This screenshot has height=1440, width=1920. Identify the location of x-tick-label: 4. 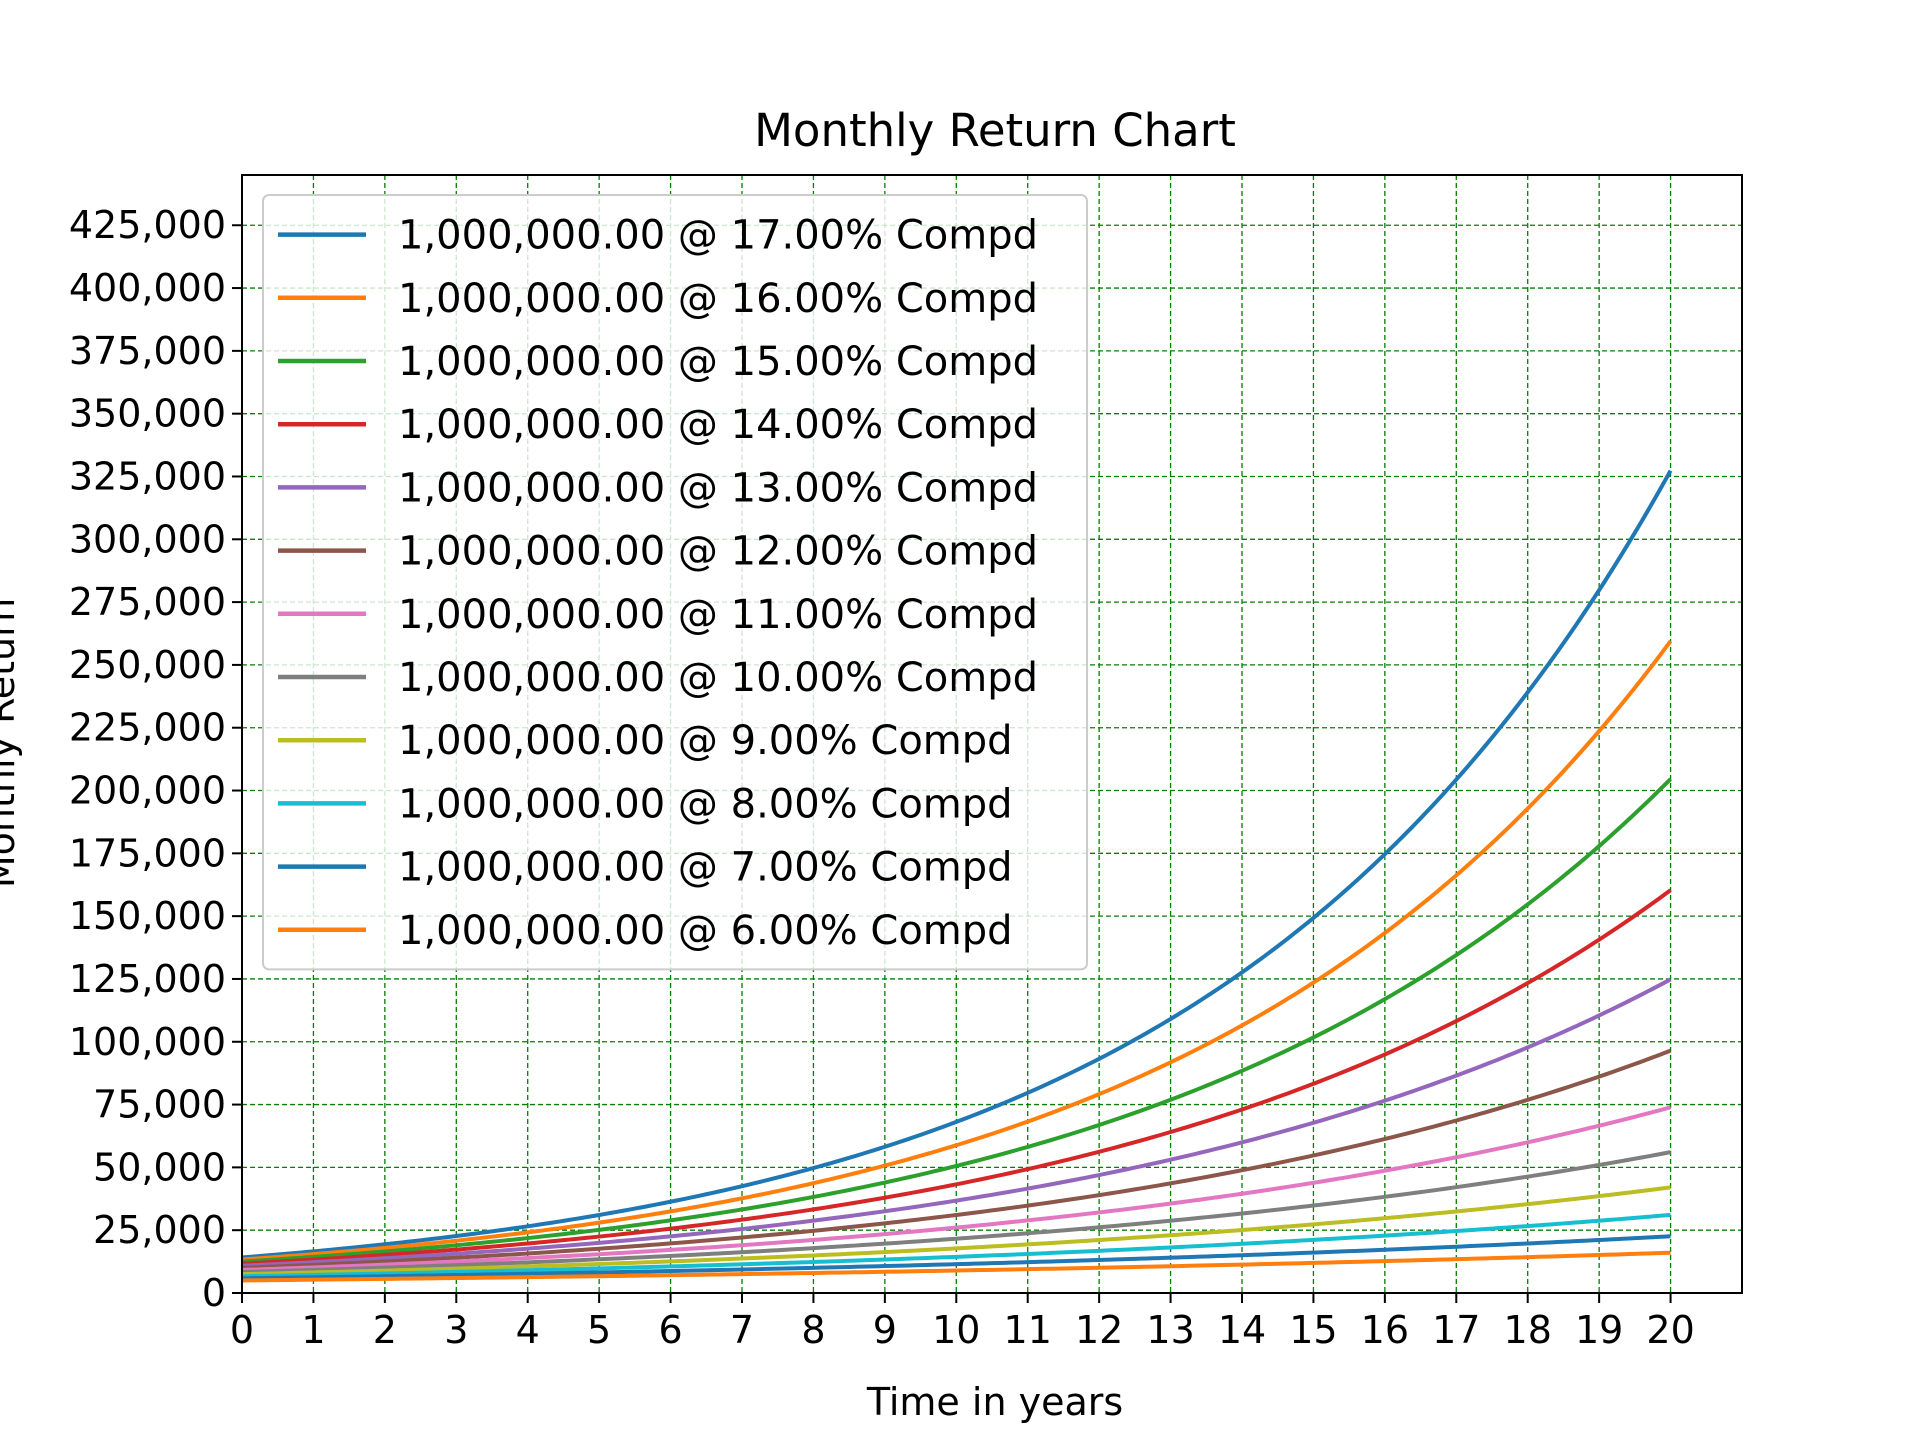
(528, 1330).